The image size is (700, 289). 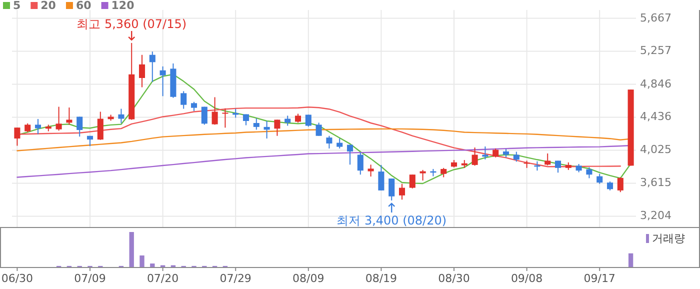 What do you see at coordinates (17, 278) in the screenshot?
I see `x-tick-label: 06/30` at bounding box center [17, 278].